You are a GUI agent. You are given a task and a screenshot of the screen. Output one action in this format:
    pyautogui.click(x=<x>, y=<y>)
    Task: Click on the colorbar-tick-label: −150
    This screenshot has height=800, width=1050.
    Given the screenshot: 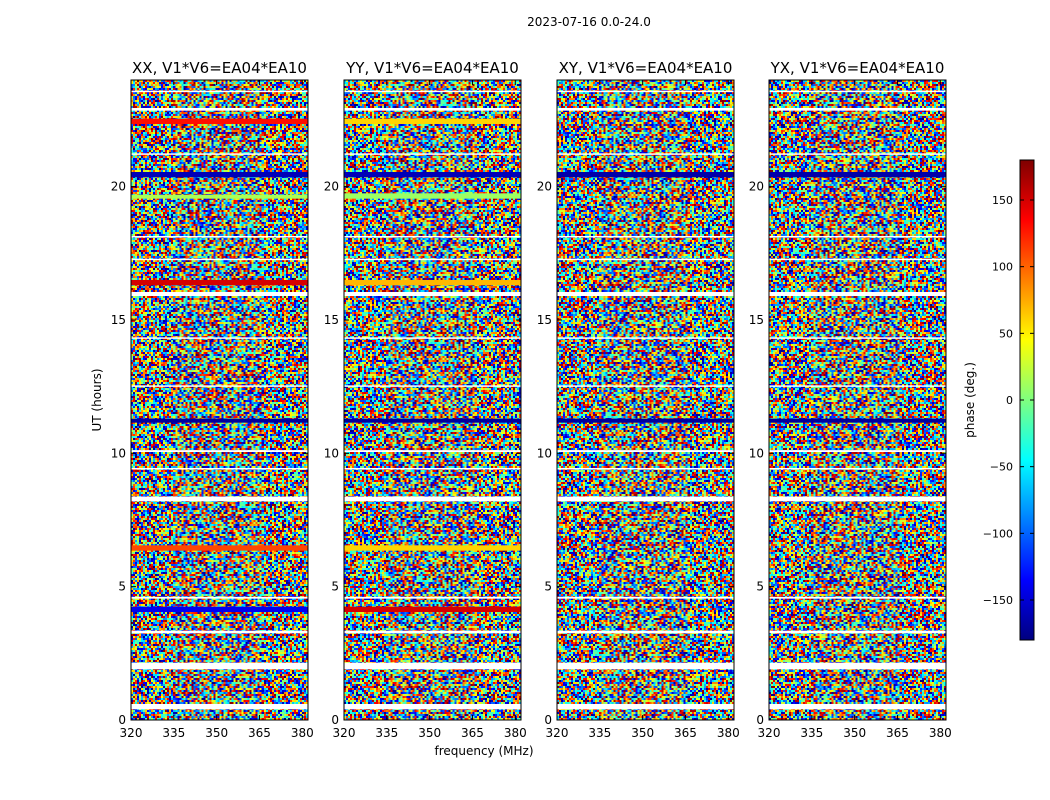 What is the action you would take?
    pyautogui.click(x=998, y=600)
    